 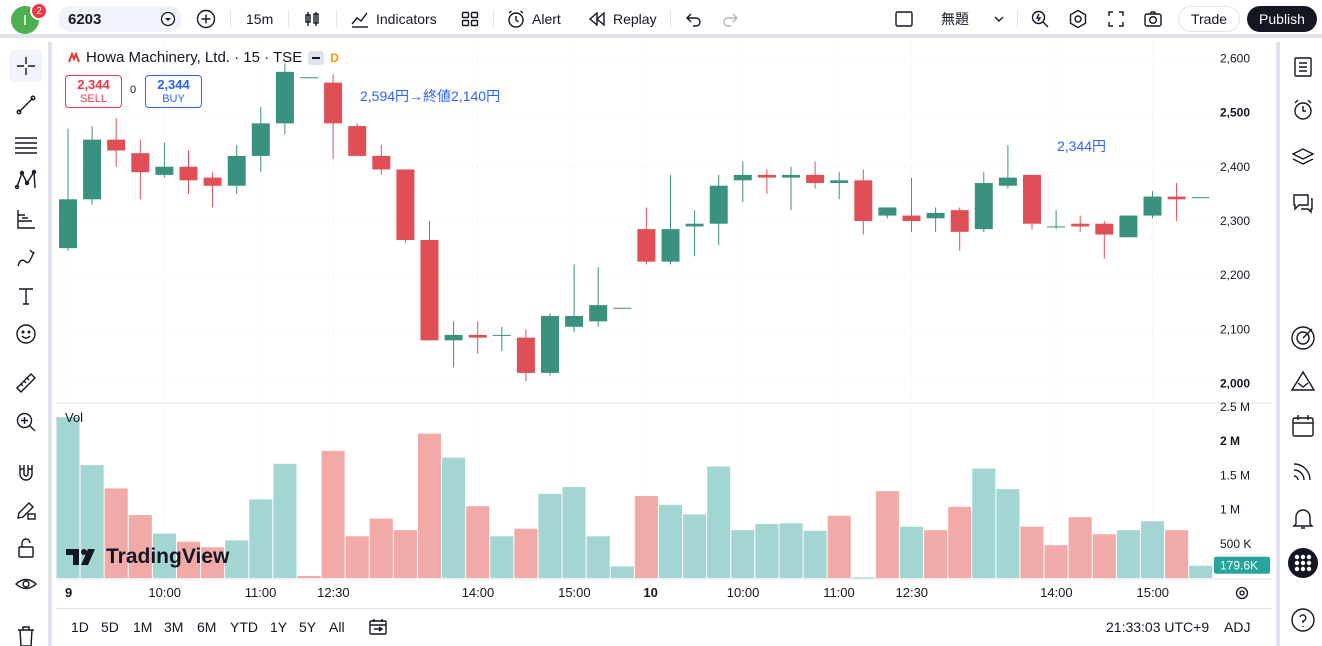 I want to click on lock-drawing-tool, so click(x=26, y=510).